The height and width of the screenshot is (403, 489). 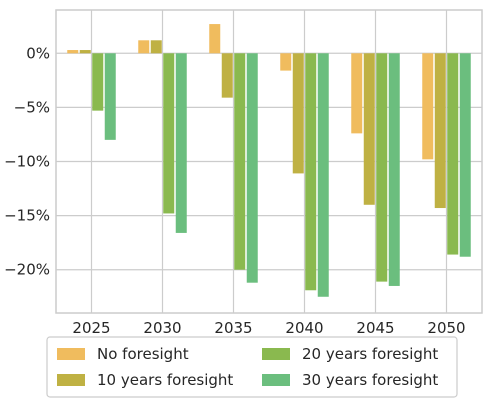 I want to click on legend-label: 10 years foresight, so click(x=165, y=380).